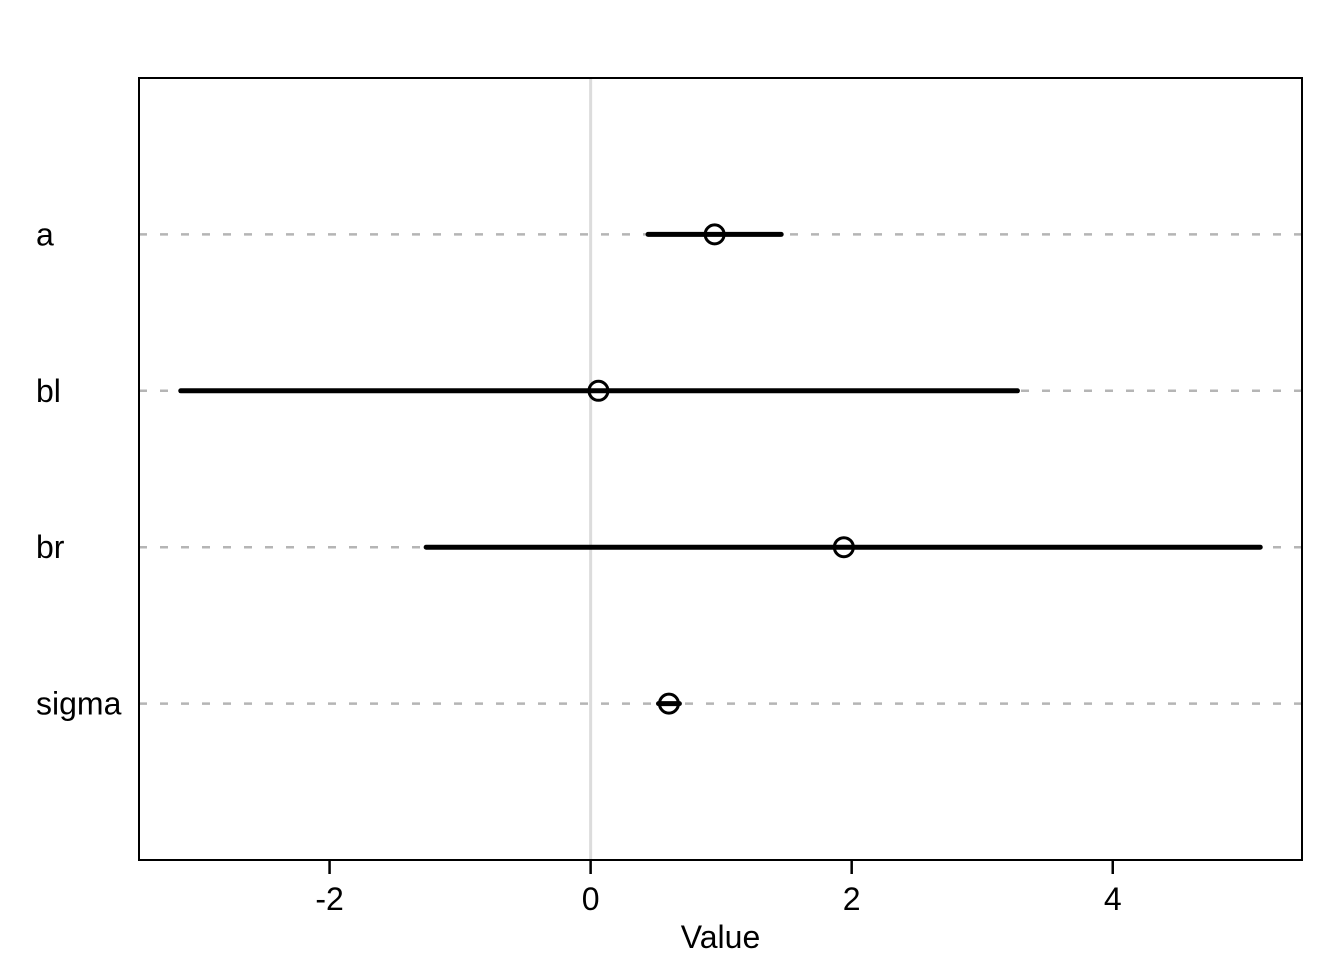 The width and height of the screenshot is (1344, 960). Describe the element at coordinates (714, 234) in the screenshot. I see `point-a` at that location.